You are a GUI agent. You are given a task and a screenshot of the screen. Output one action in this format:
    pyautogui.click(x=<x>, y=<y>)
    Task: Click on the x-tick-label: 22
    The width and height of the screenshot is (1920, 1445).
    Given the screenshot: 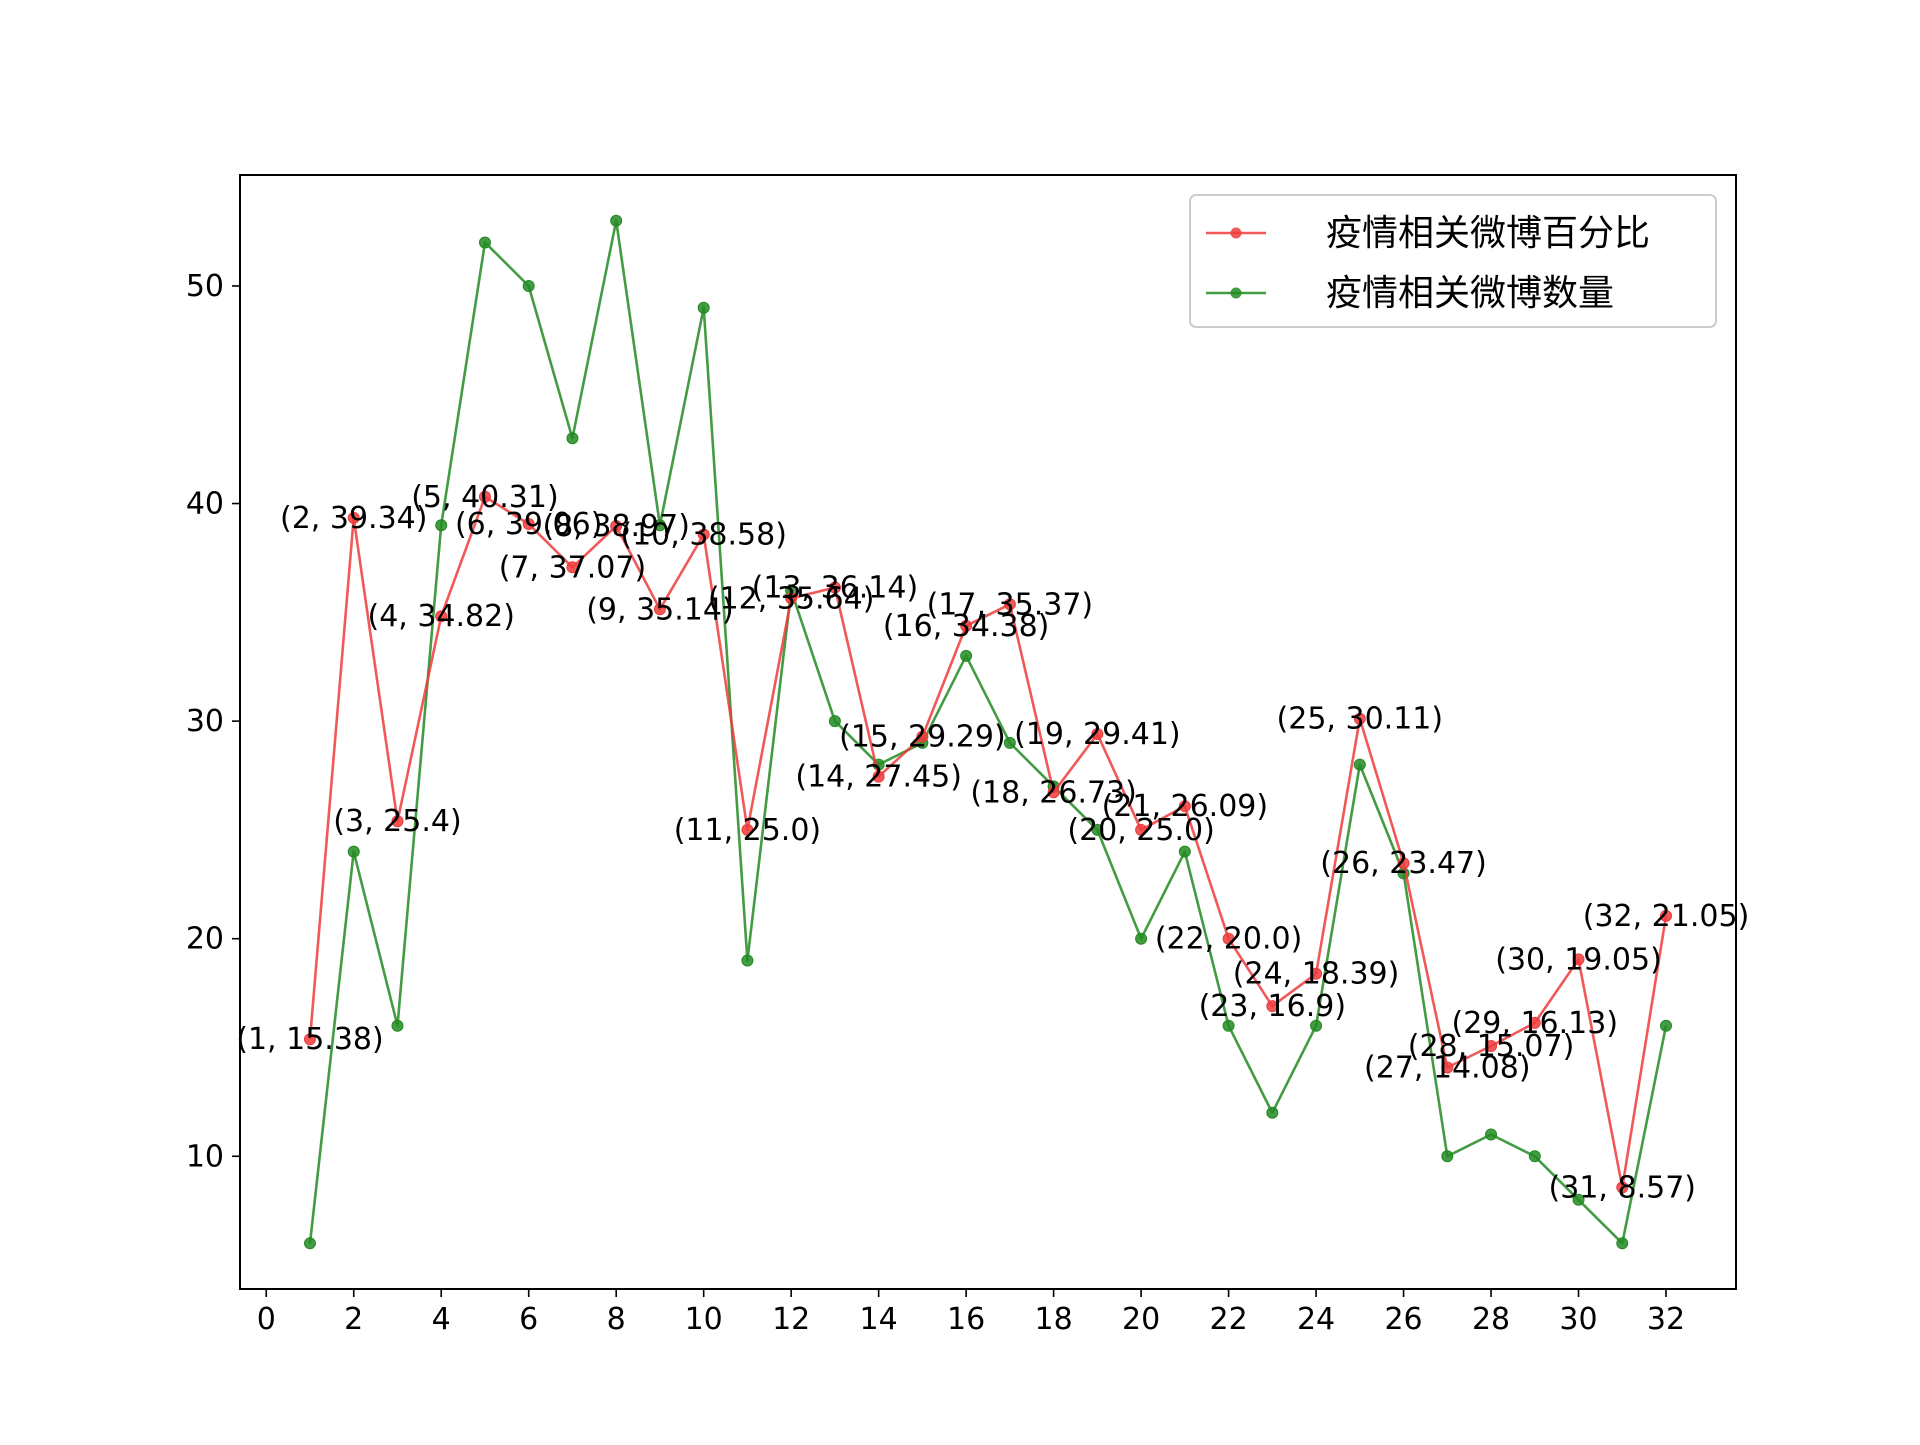 What is the action you would take?
    pyautogui.click(x=1228, y=1319)
    